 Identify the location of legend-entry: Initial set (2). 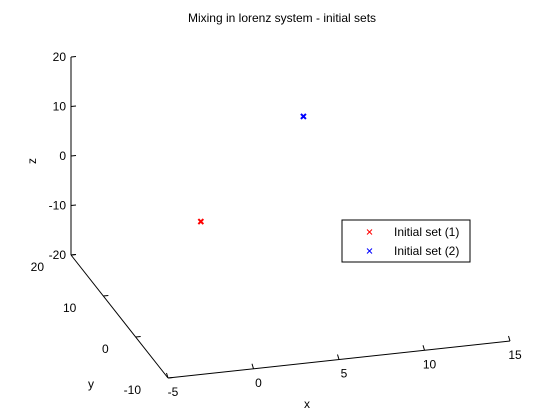
(412, 251).